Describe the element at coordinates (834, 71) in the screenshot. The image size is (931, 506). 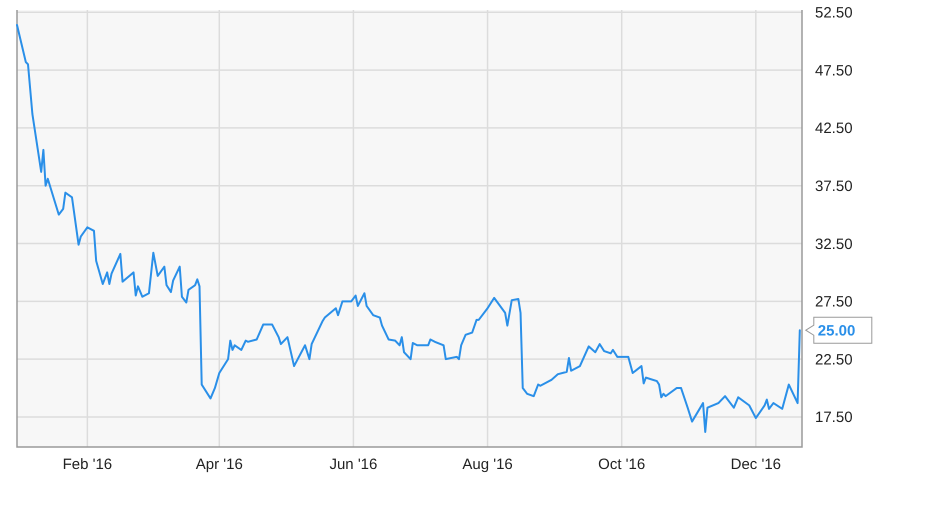
I see `y-tick-label: 47.50` at that location.